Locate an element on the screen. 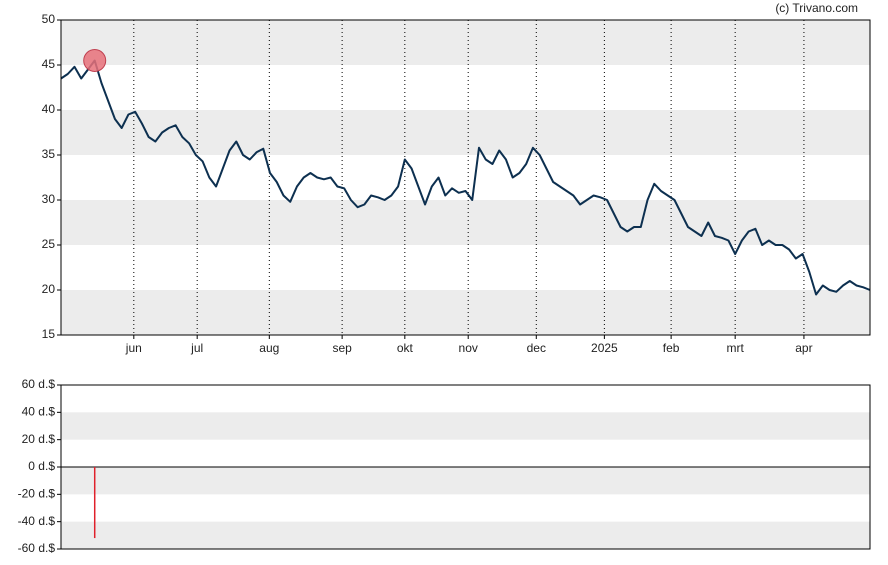  y-tick-label: 60 d.$ is located at coordinates (39, 384).